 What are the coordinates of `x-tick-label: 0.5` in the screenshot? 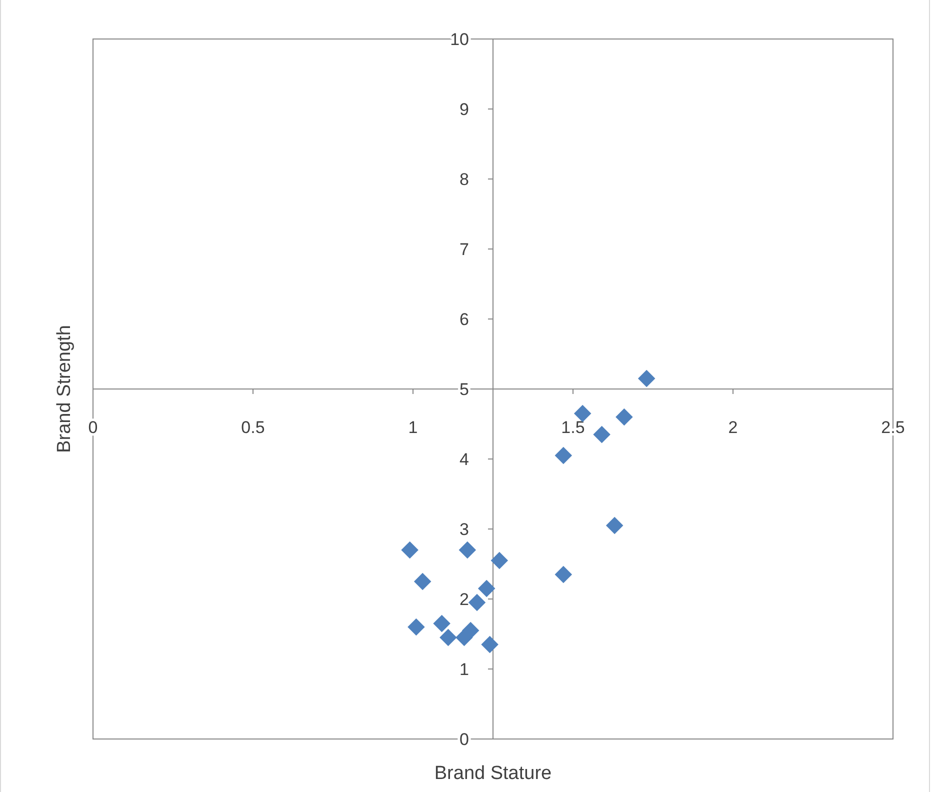 It's located at (253, 427).